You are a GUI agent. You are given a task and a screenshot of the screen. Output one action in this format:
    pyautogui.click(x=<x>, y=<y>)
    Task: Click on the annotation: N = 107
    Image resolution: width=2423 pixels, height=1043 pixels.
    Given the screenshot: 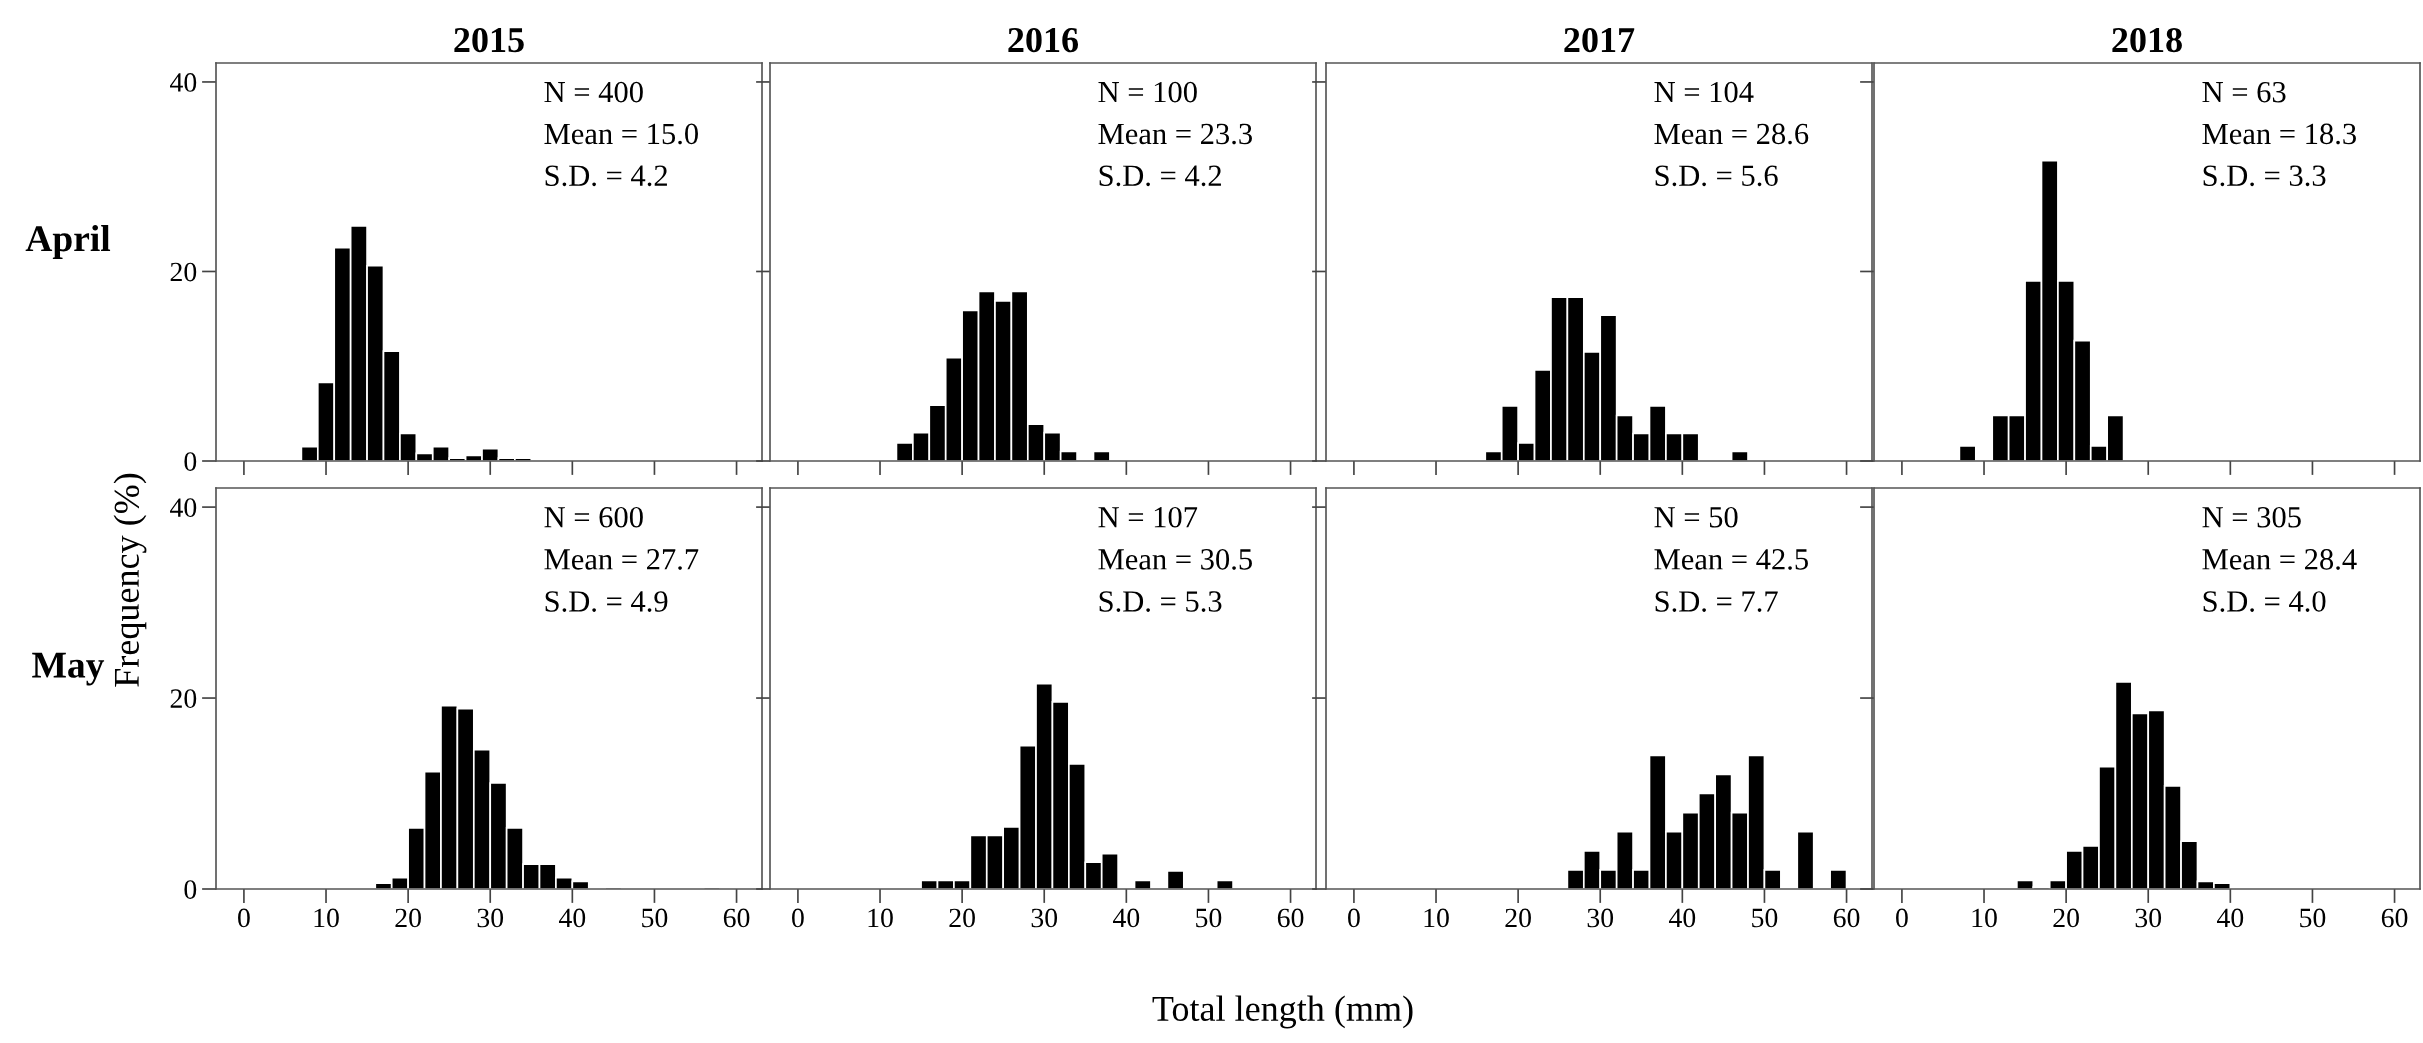 What is the action you would take?
    pyautogui.click(x=1148, y=517)
    